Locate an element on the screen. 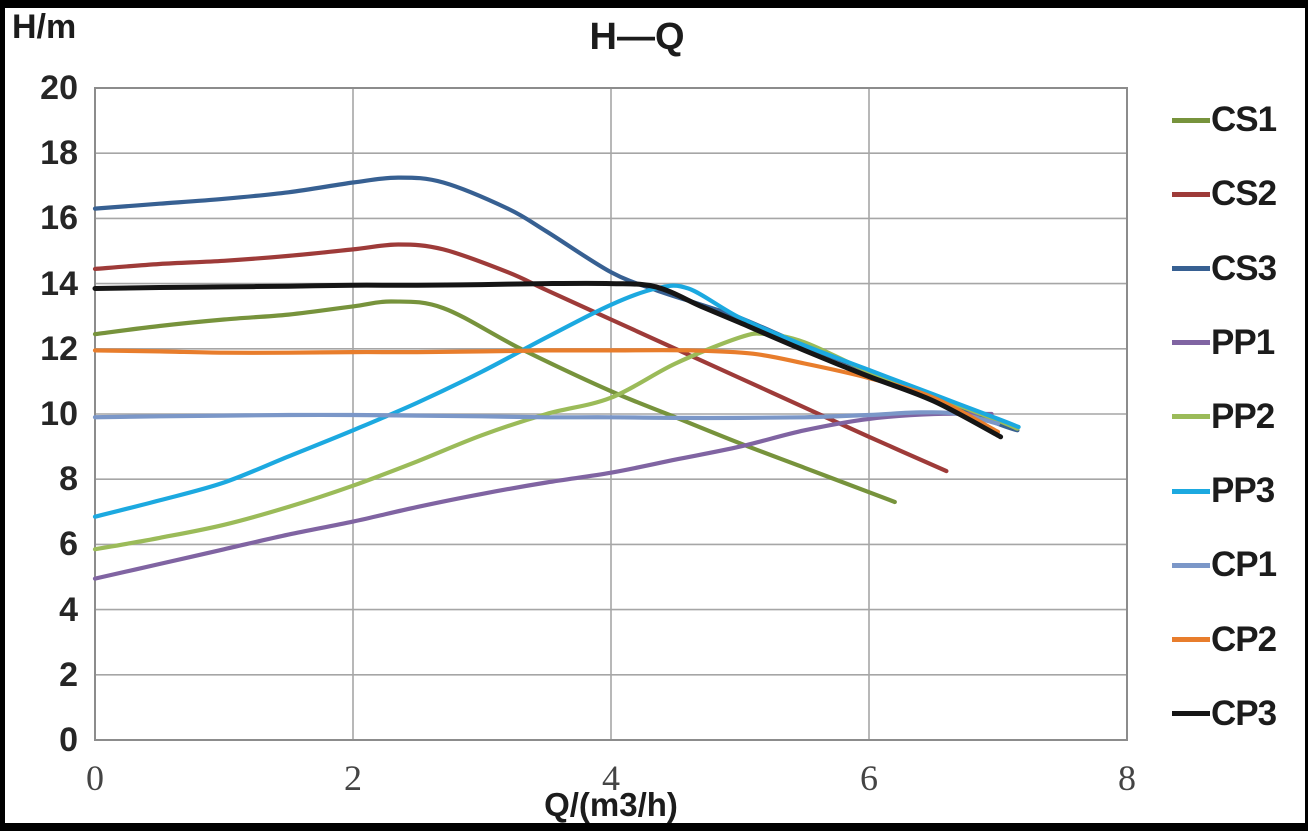 This screenshot has width=1308, height=831. series-line-CP1 is located at coordinates (546, 418).